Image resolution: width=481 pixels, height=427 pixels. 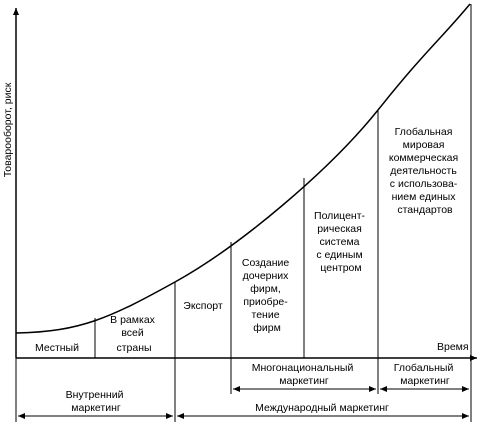 I want to click on y-axis-label: Товарооборот, риск, so click(x=8, y=129).